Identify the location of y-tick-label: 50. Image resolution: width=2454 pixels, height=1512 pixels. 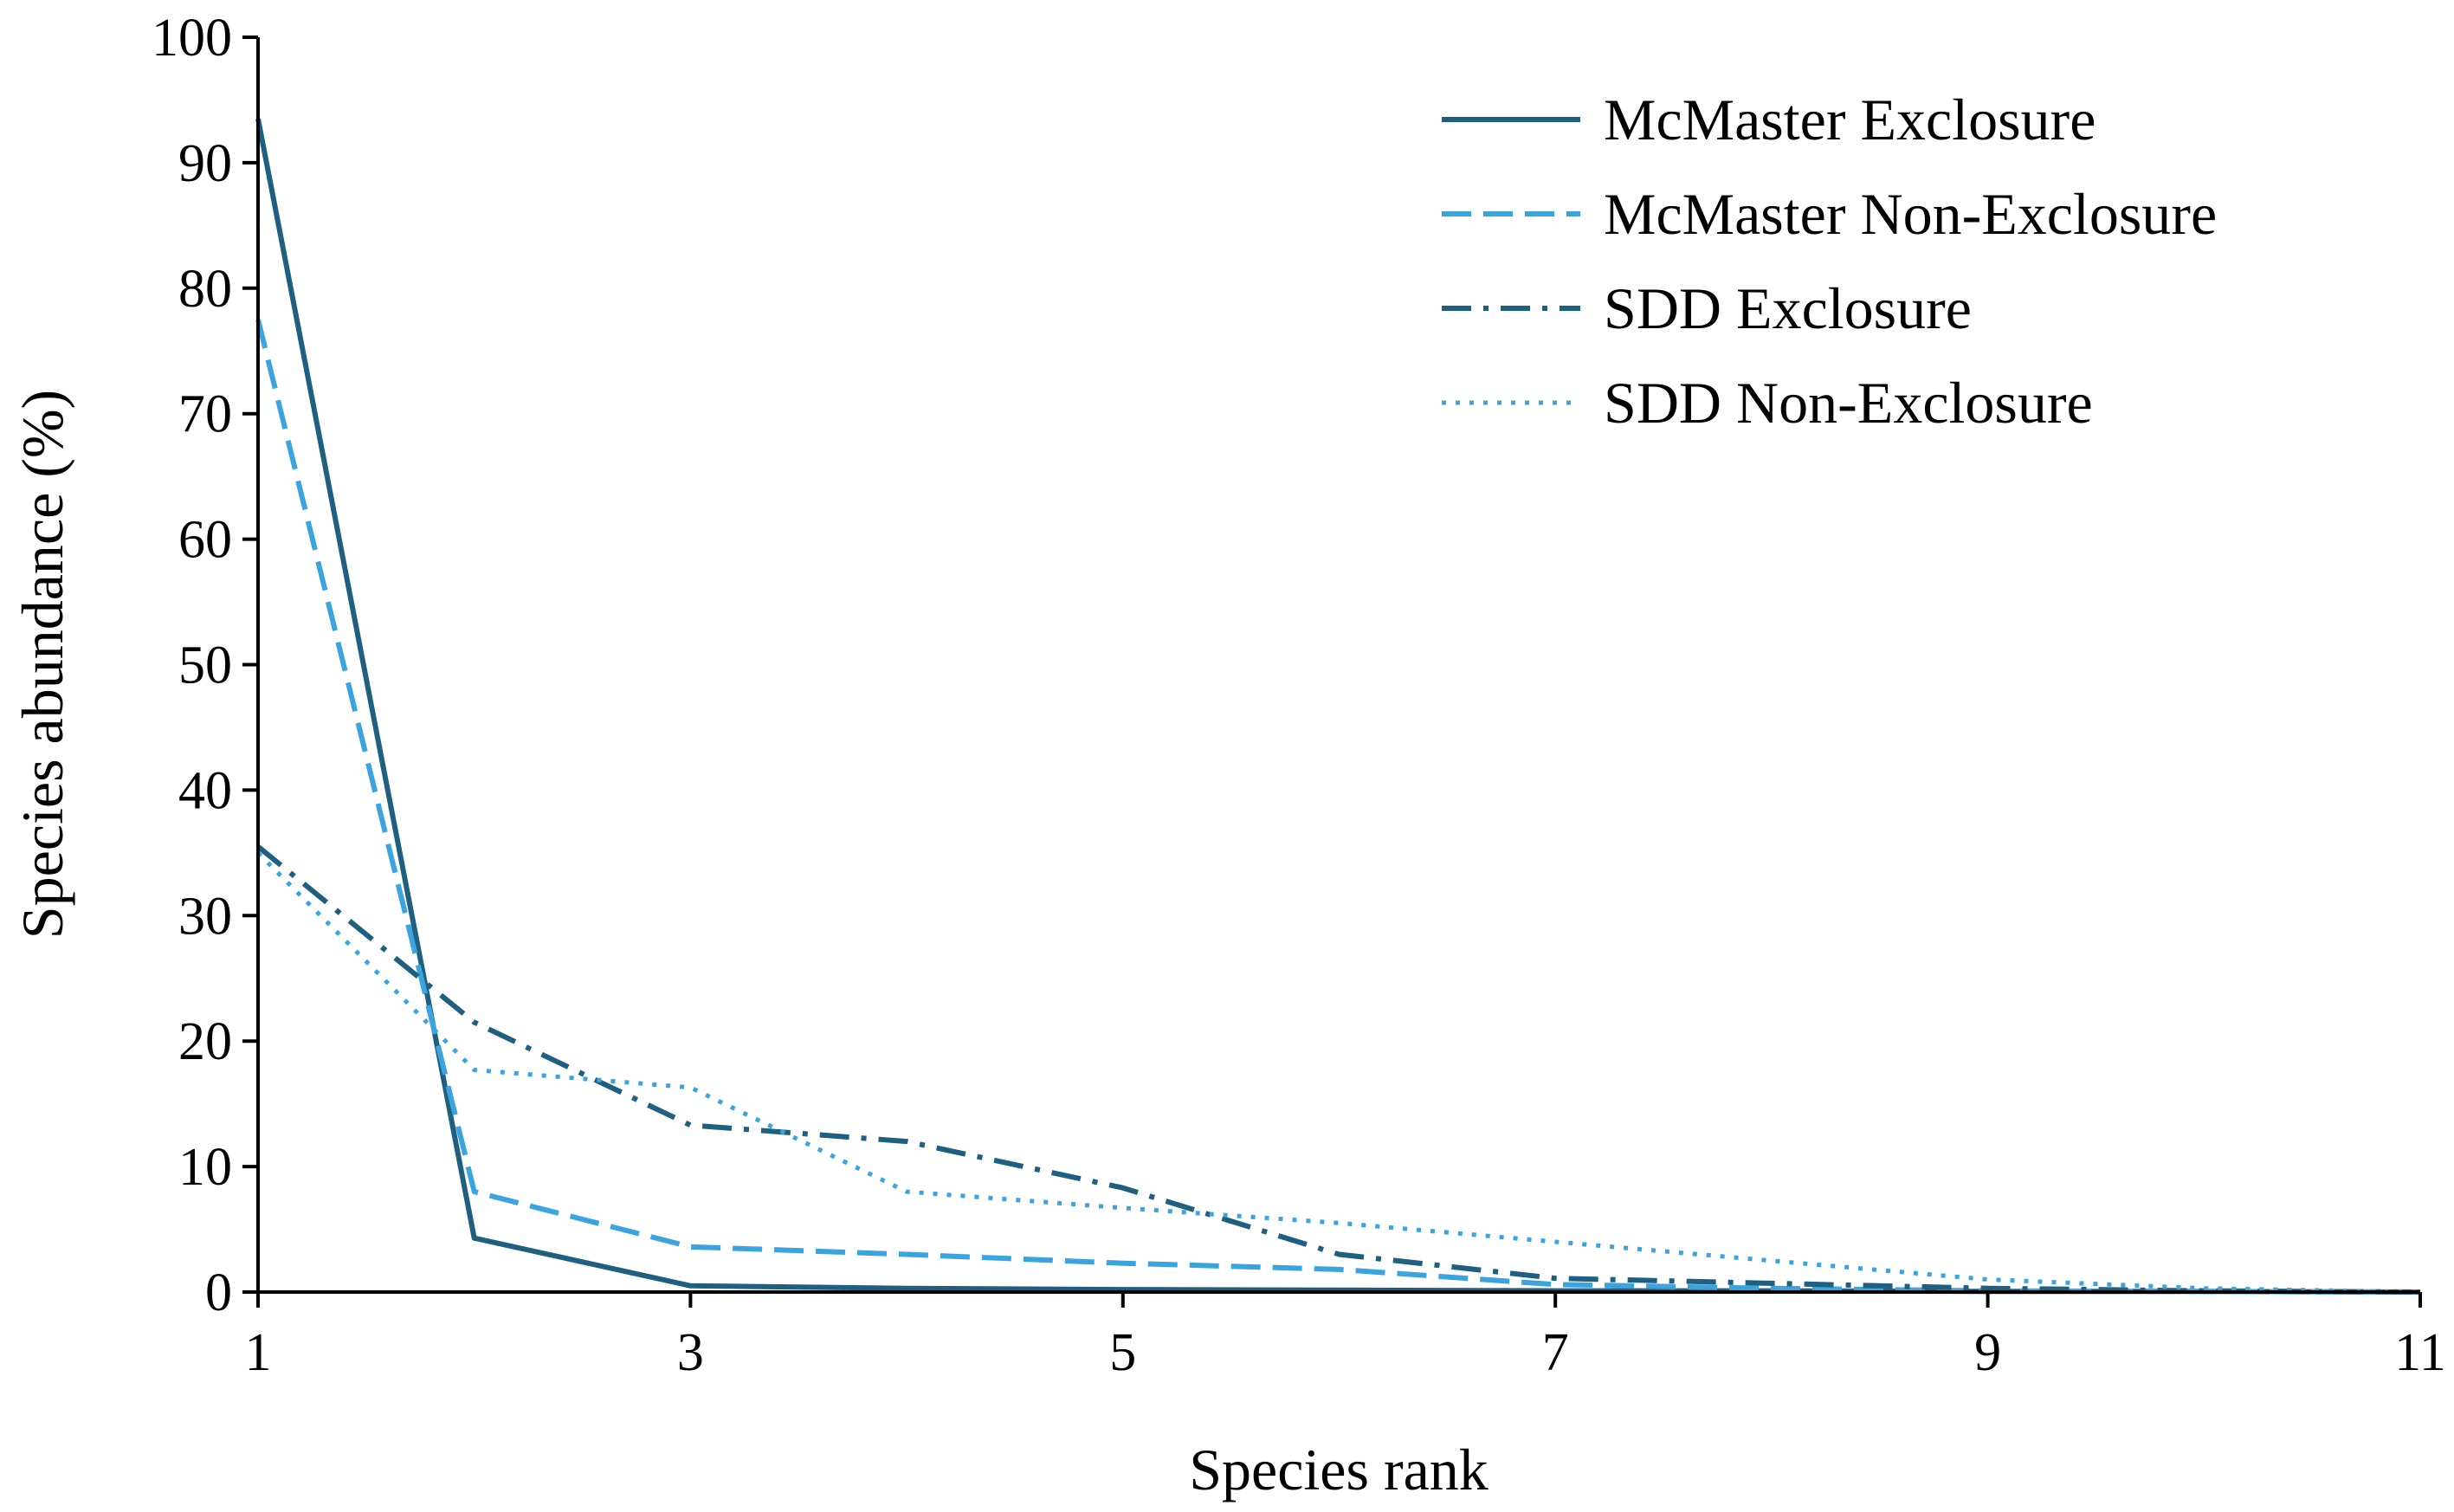
(205, 665).